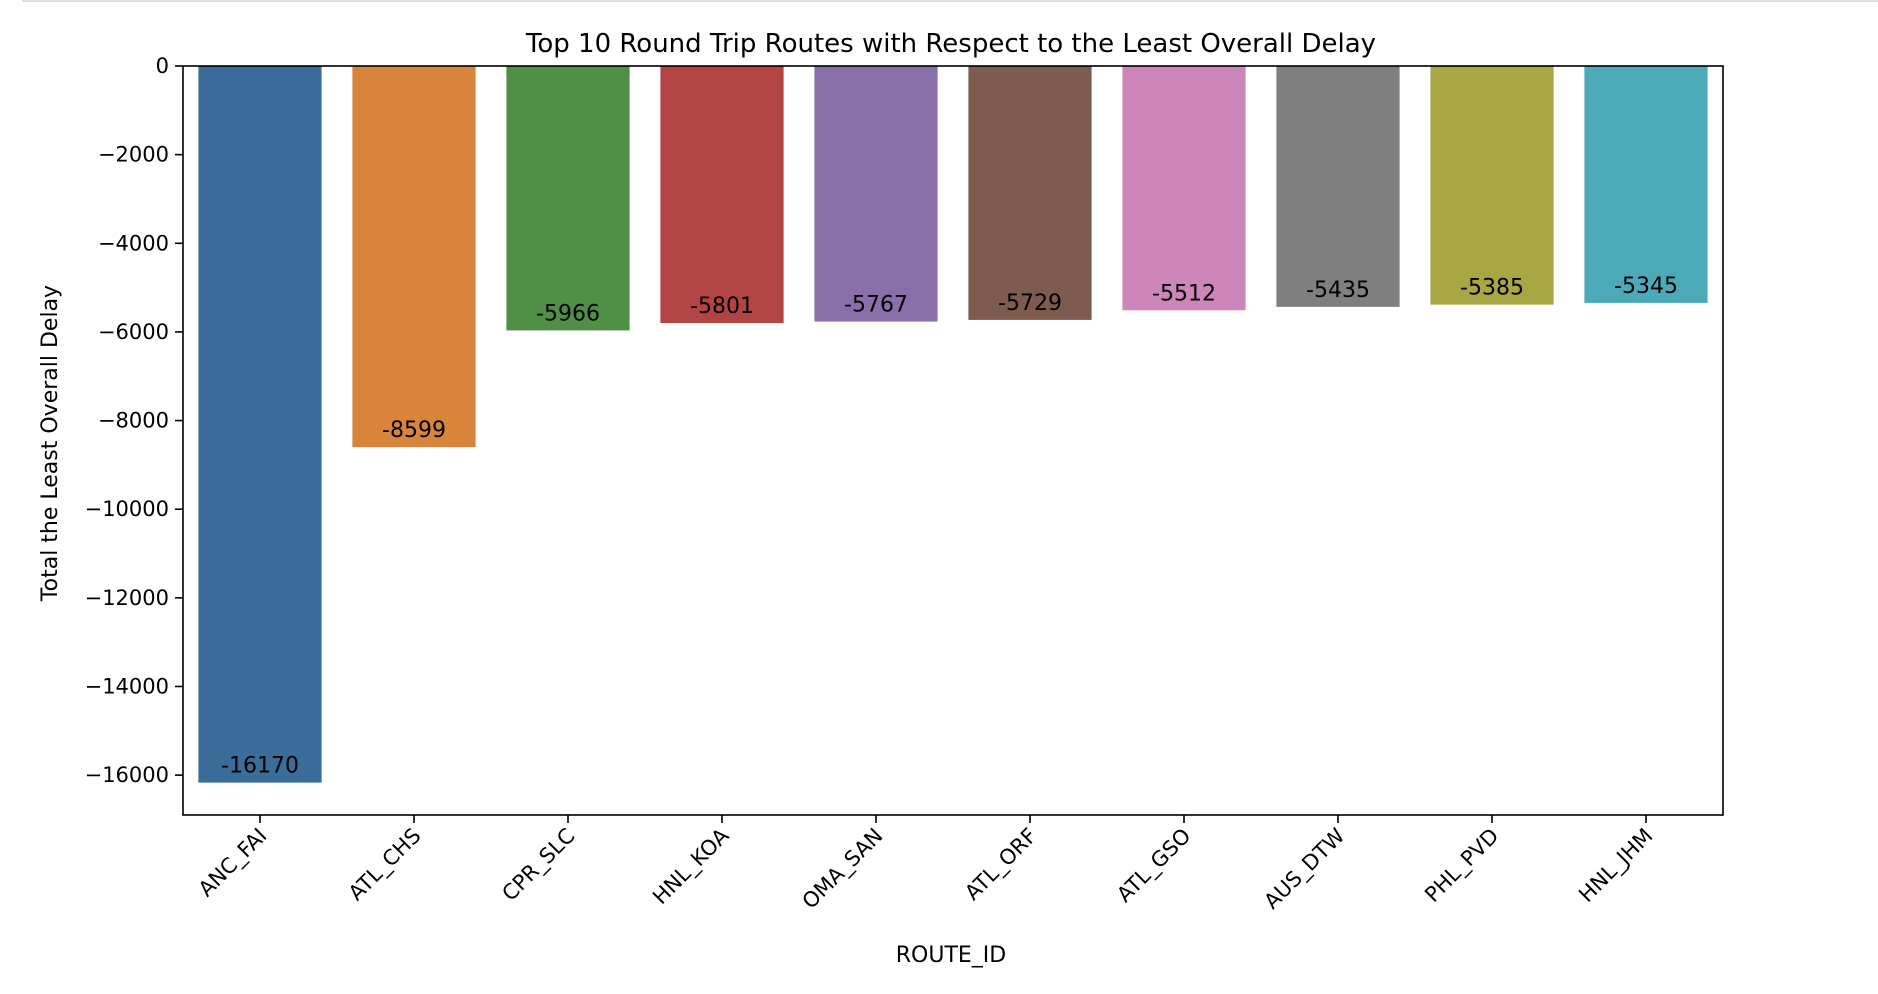 This screenshot has width=1878, height=994. What do you see at coordinates (1492, 185) in the screenshot?
I see `bar-phl-pvd` at bounding box center [1492, 185].